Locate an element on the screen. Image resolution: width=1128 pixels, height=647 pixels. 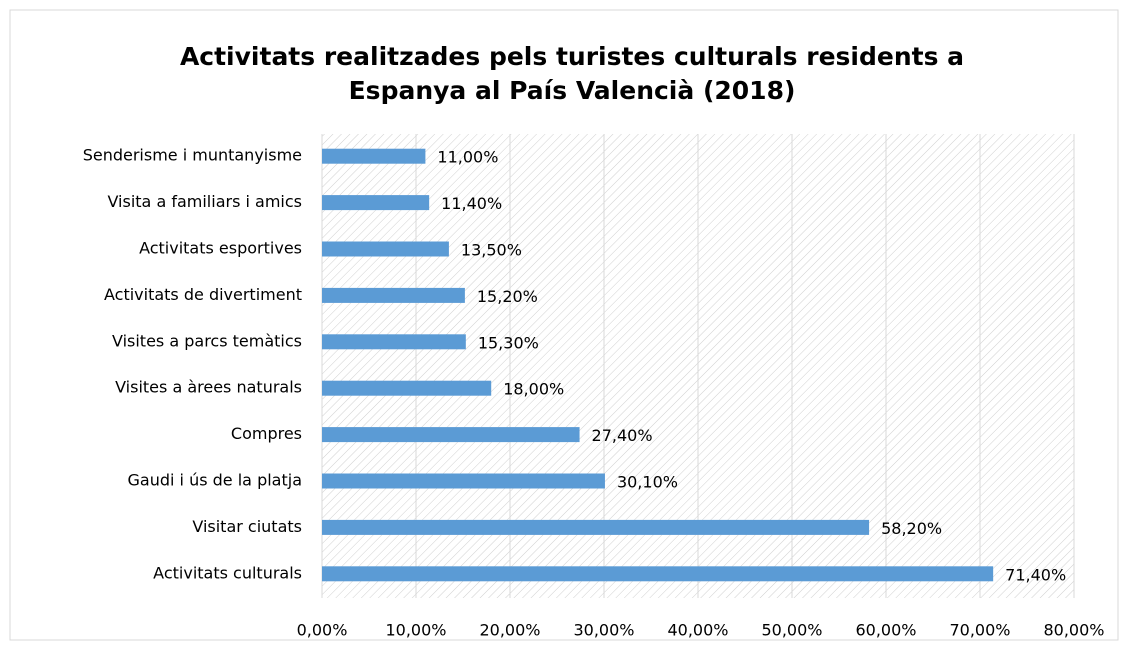
y-tick-label: Activitats esportives is located at coordinates (220, 248).